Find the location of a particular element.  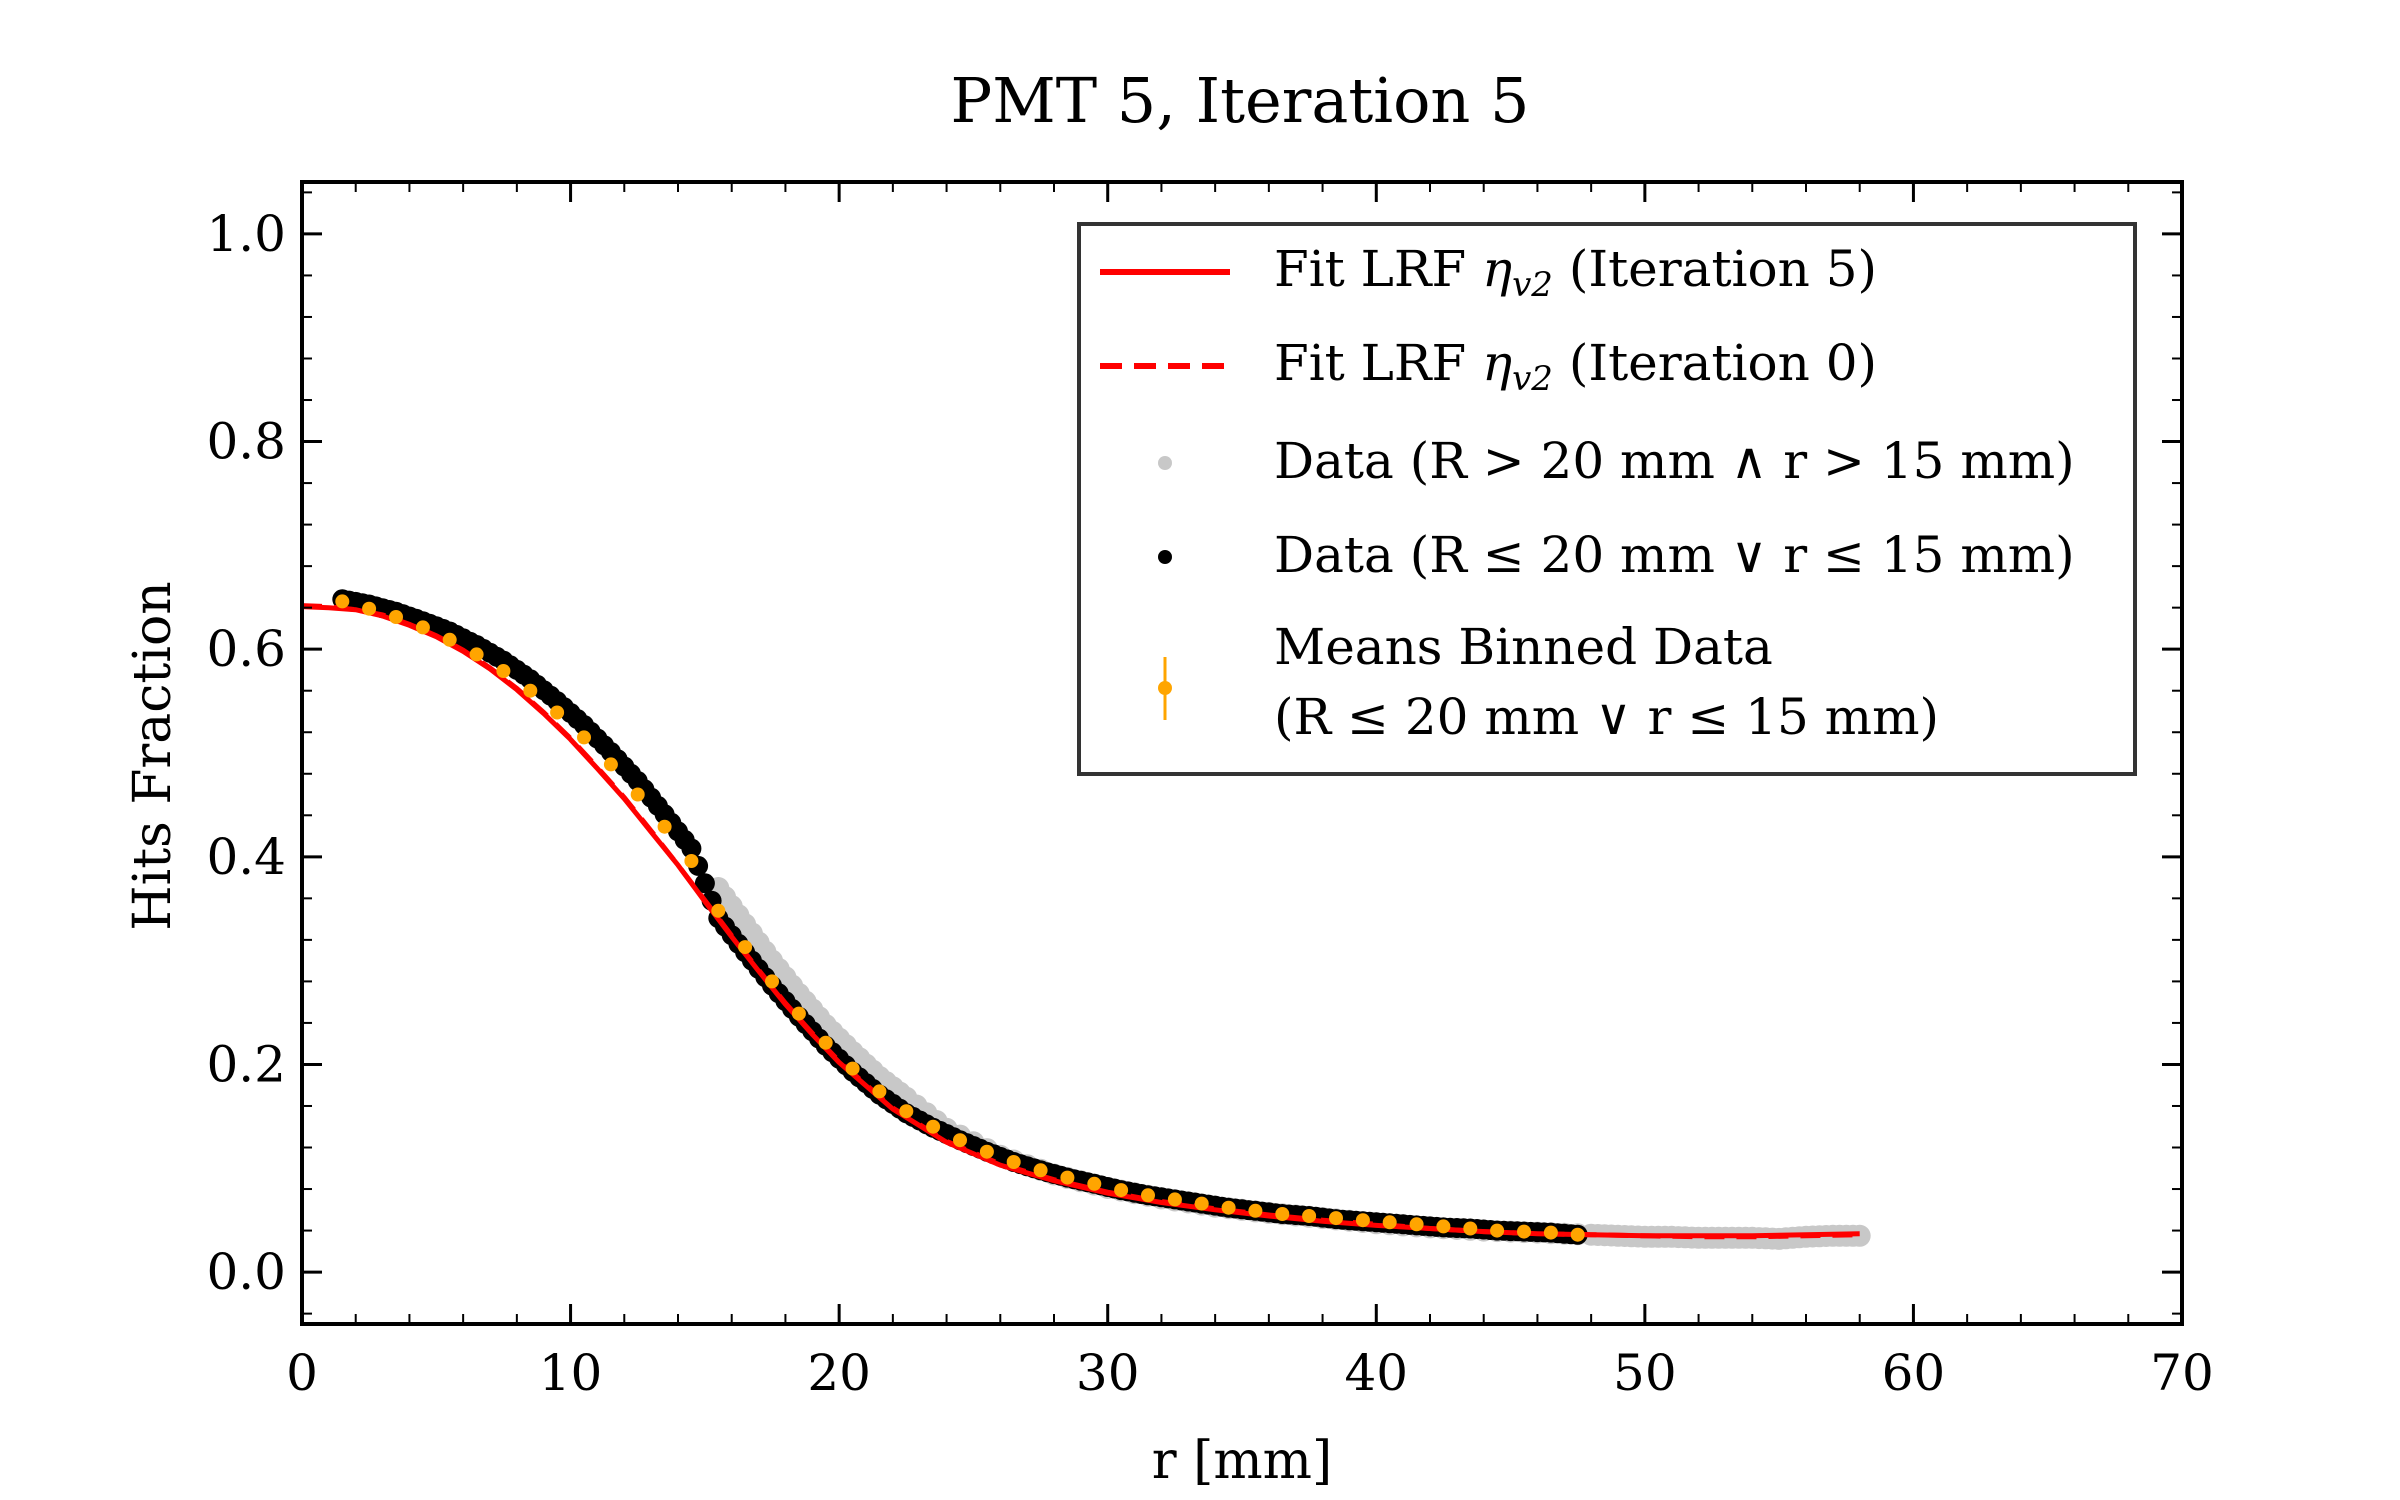

chart-title: PMT 5, Iteration 5 is located at coordinates (1240, 100).